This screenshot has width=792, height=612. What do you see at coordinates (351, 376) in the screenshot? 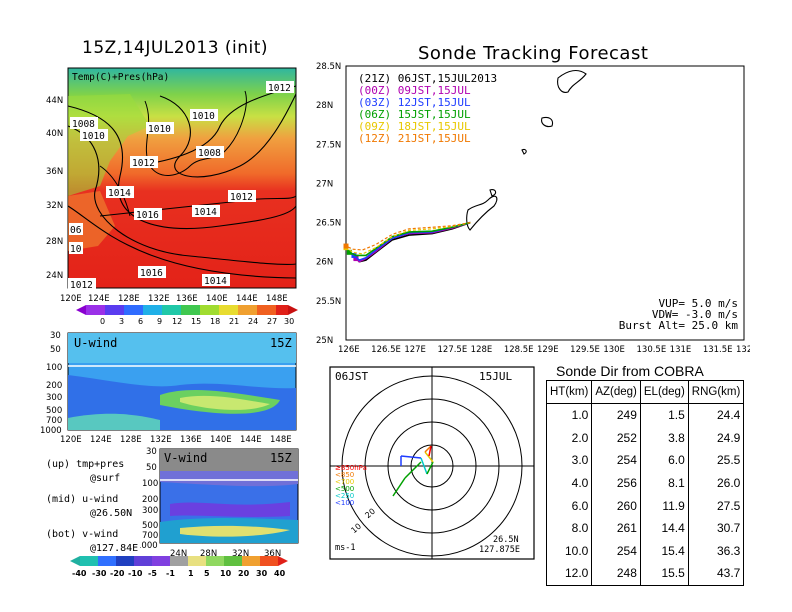
I see `polar-time: 06JST` at bounding box center [351, 376].